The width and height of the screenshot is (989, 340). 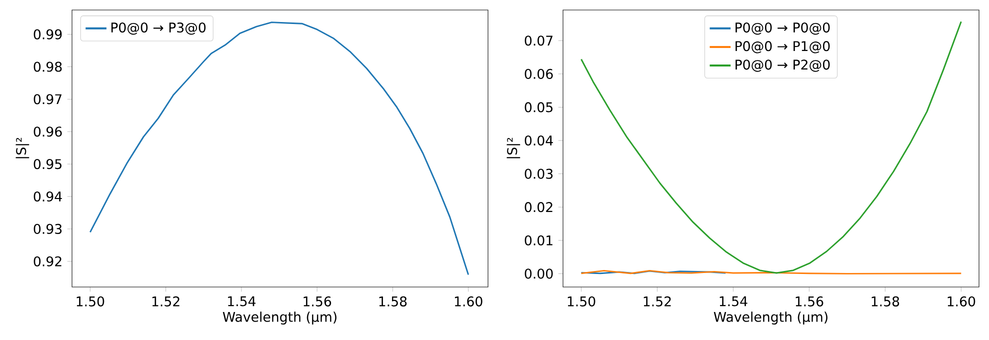 What do you see at coordinates (48, 229) in the screenshot?
I see `y-tick-label: 0.93` at bounding box center [48, 229].